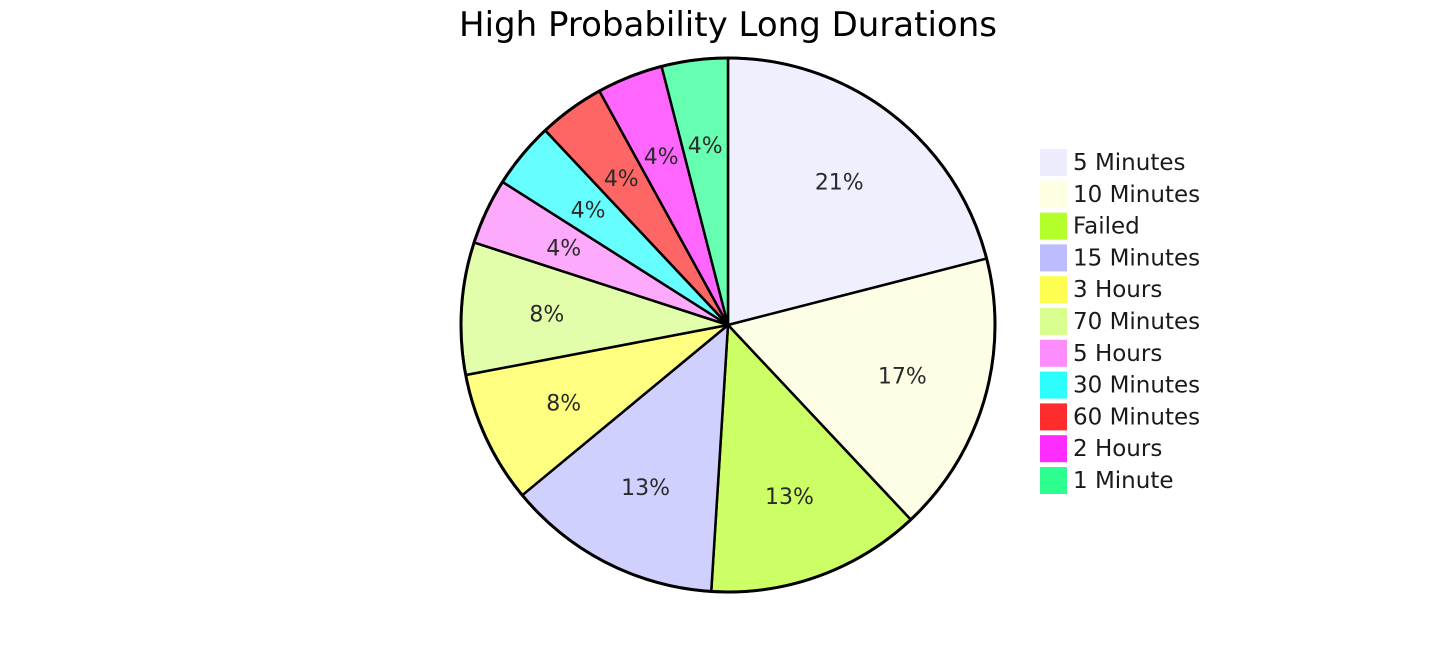 The image size is (1456, 650). Describe the element at coordinates (1117, 354) in the screenshot. I see `legend-label: 5 Hours` at that location.